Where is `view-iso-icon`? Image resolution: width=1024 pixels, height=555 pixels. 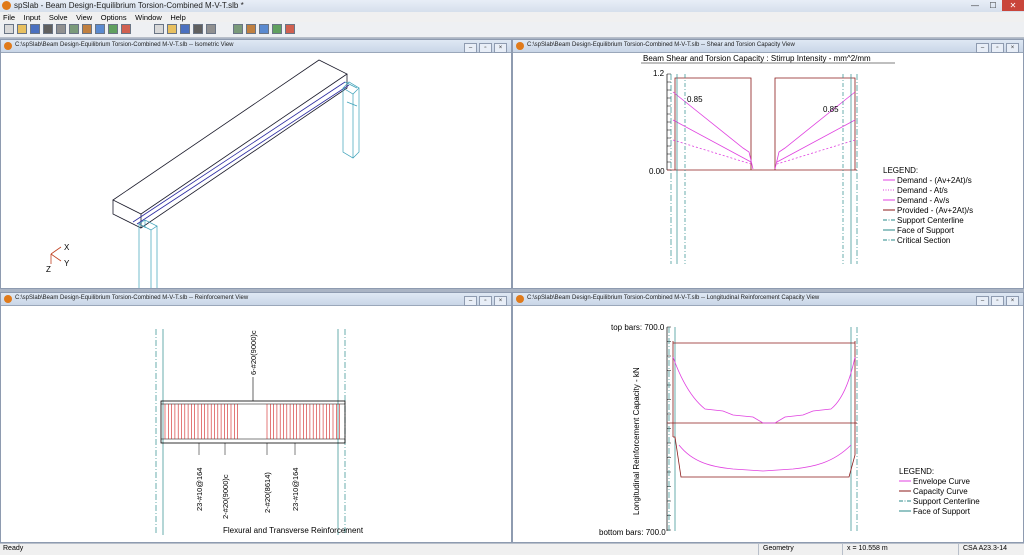 view-iso-icon is located at coordinates (211, 29).